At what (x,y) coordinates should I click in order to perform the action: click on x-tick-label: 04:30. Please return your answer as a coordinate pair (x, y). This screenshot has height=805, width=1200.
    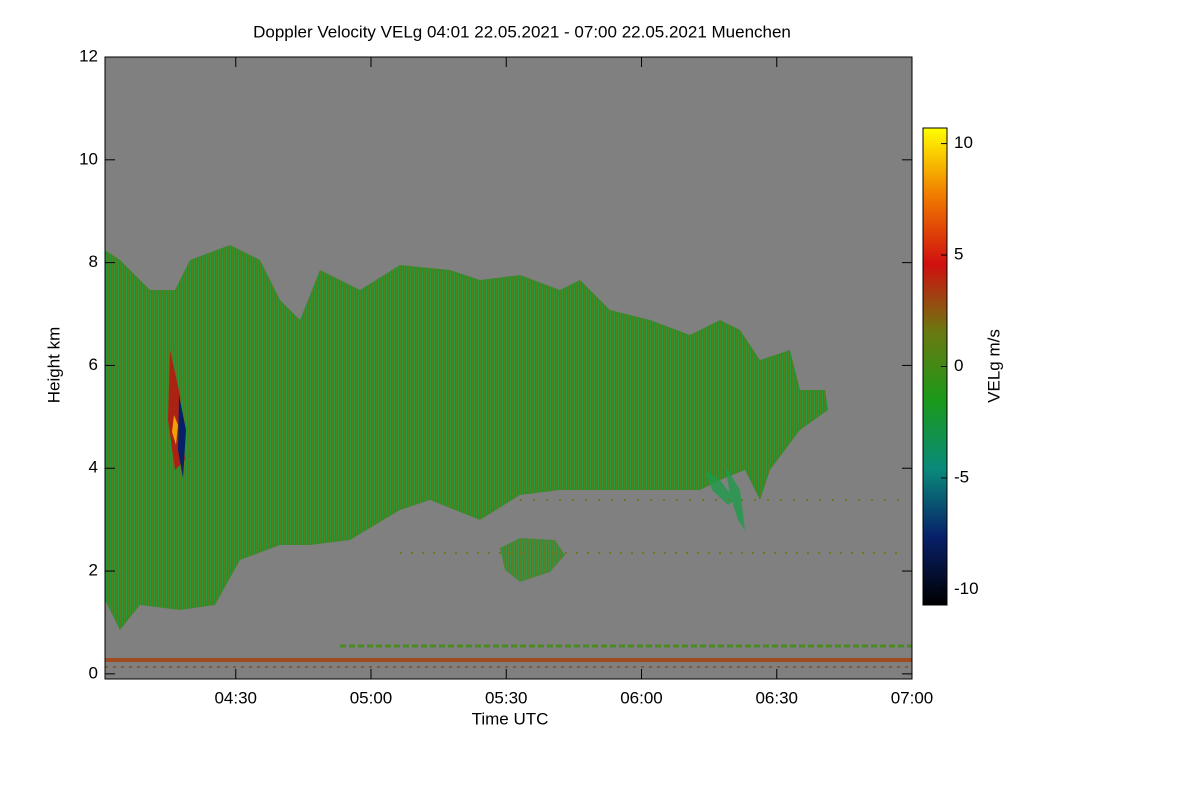
    Looking at the image, I should click on (235, 697).